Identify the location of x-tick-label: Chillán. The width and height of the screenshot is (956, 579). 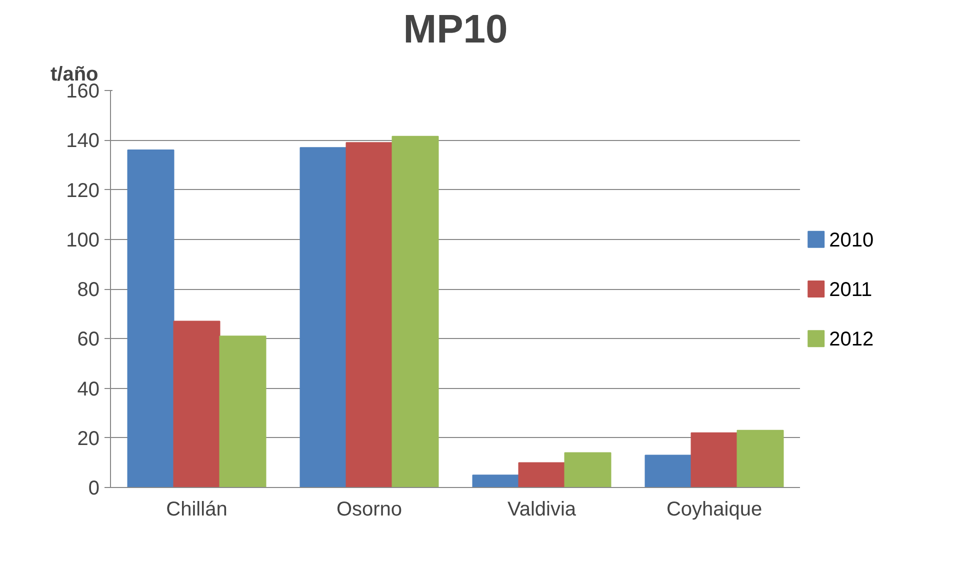
(197, 509).